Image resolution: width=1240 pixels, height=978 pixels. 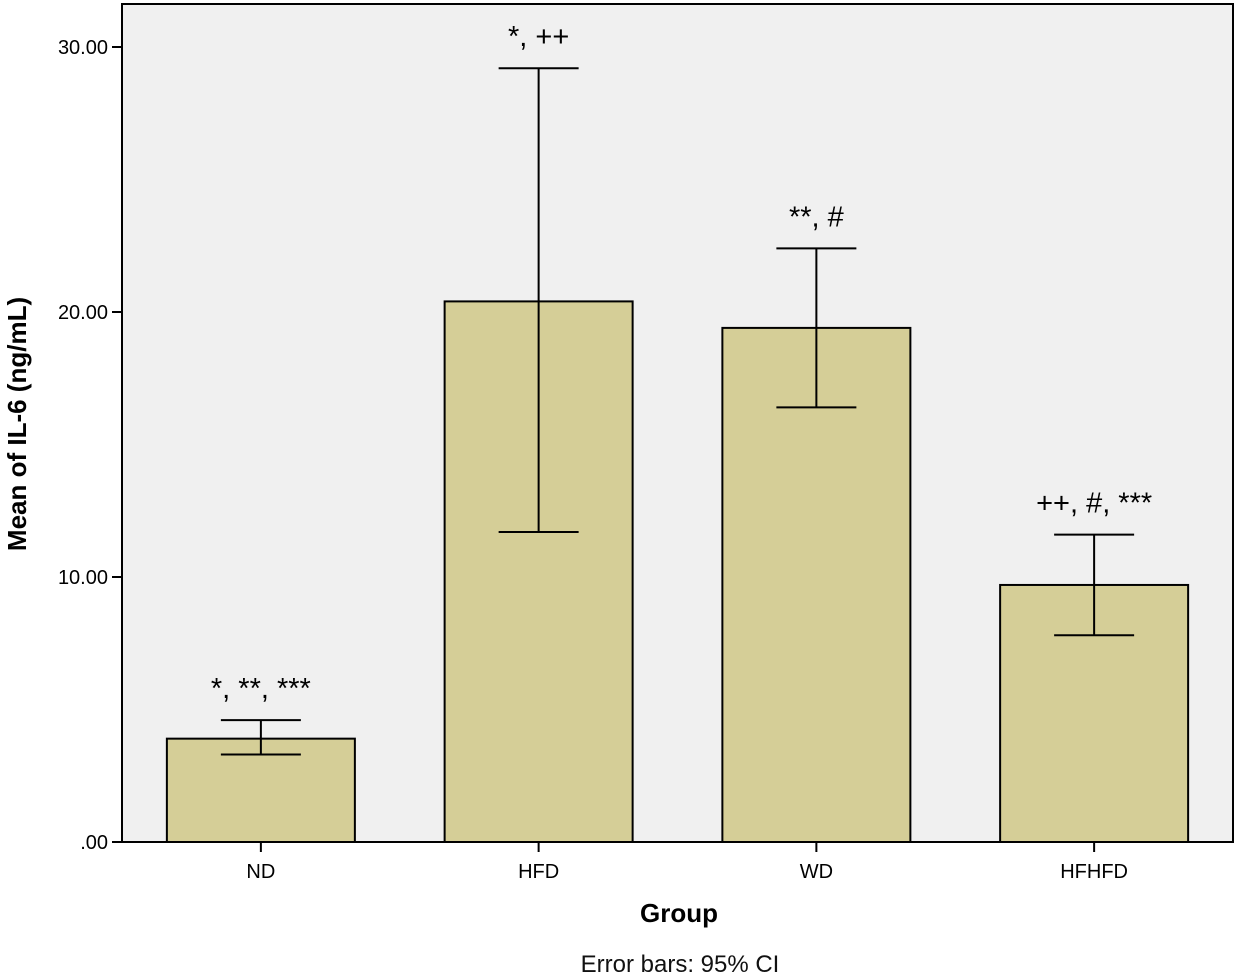 I want to click on error-bar-wd, so click(x=816, y=328).